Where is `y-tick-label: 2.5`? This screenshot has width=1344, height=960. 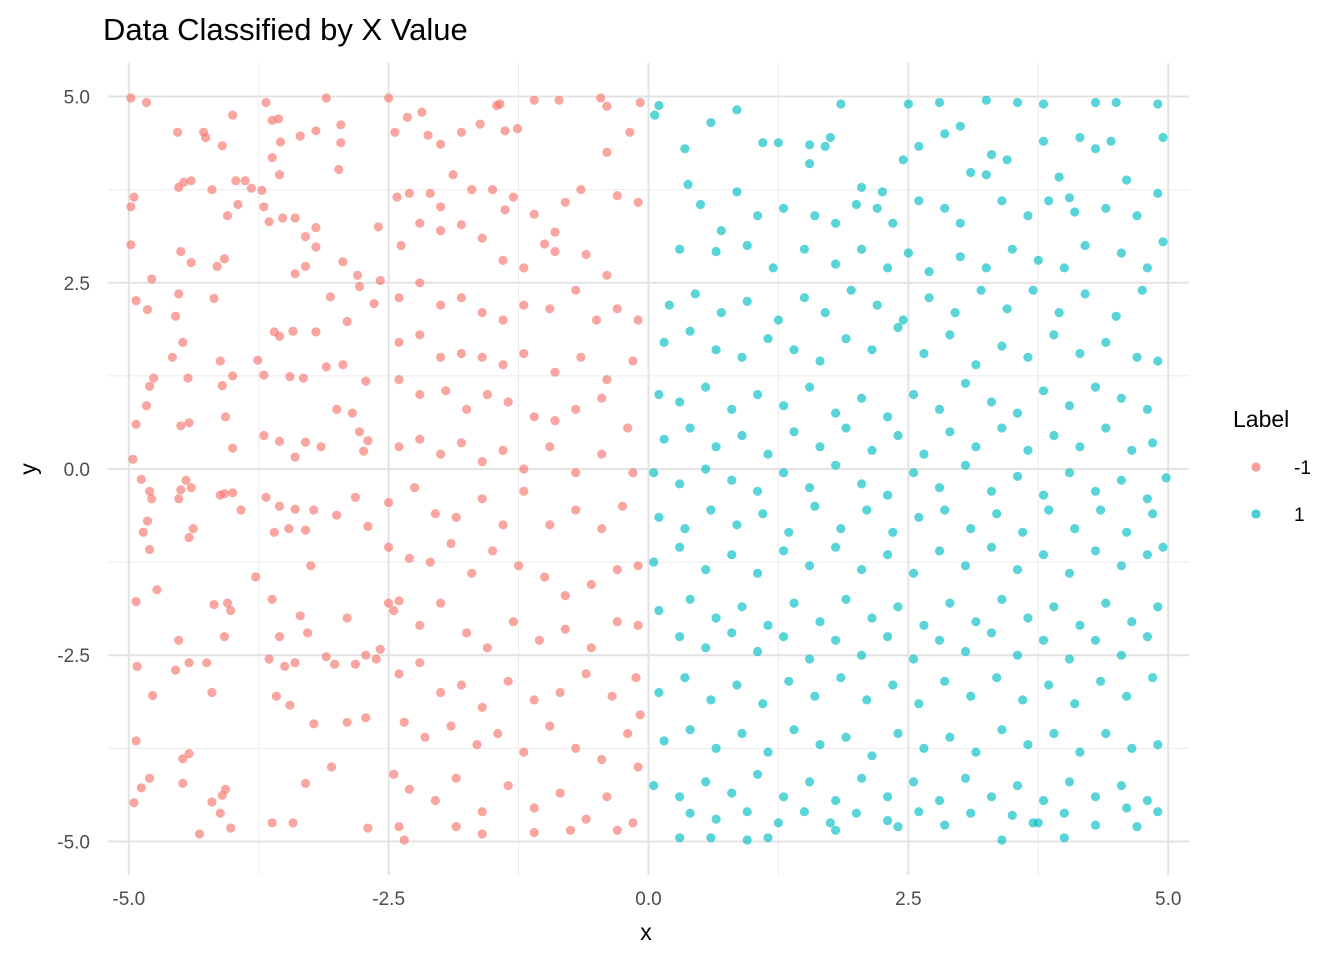 y-tick-label: 2.5 is located at coordinates (77, 284).